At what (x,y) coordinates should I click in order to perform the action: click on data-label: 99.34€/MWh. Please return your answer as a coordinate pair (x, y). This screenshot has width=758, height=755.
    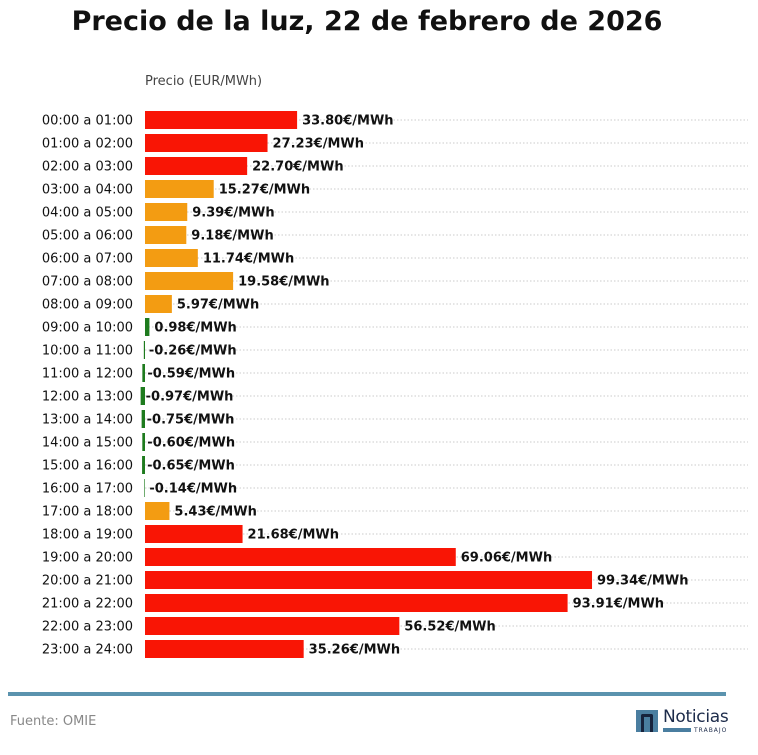
    Looking at the image, I should click on (642, 581).